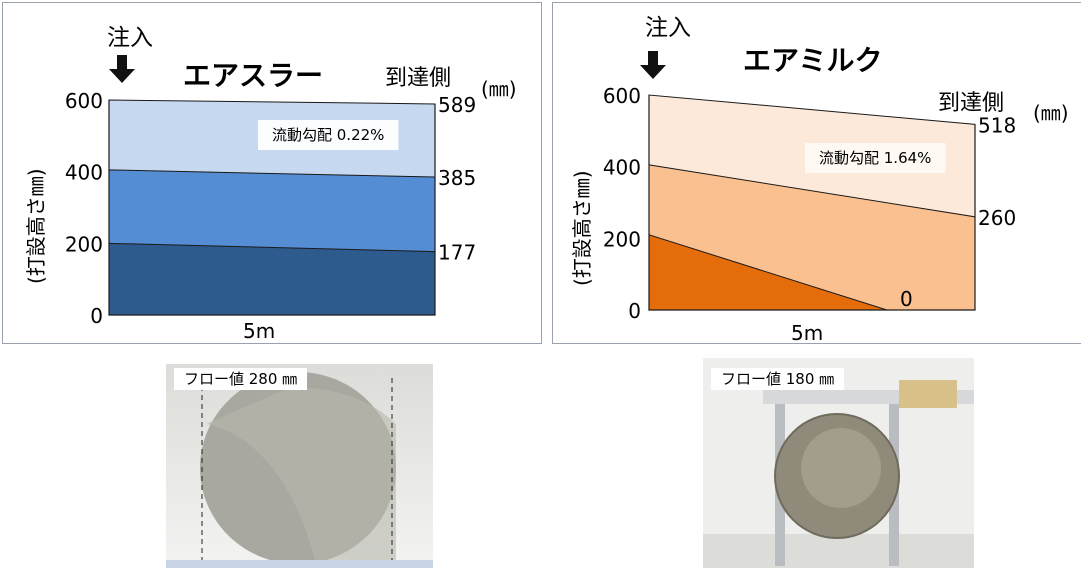 Image resolution: width=1081 pixels, height=568 pixels. Describe the element at coordinates (997, 125) in the screenshot. I see `series-end-label: 518` at that location.